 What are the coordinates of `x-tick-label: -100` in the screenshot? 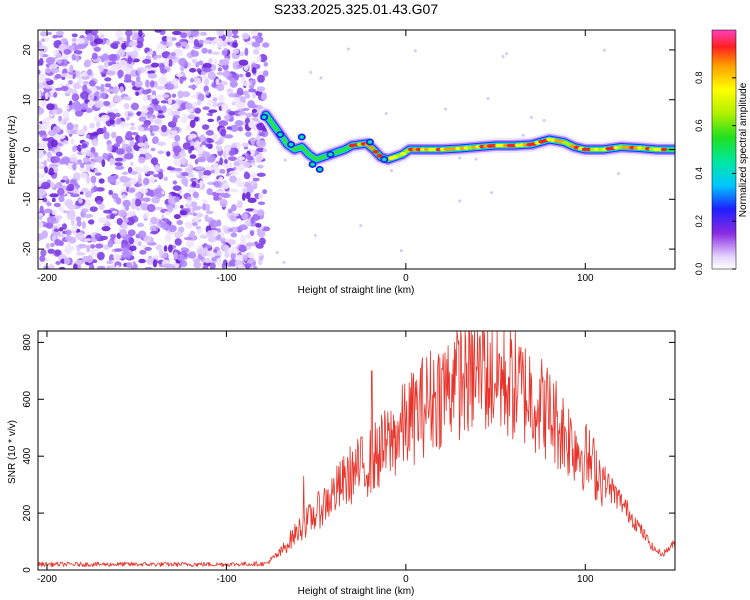 It's located at (226, 278).